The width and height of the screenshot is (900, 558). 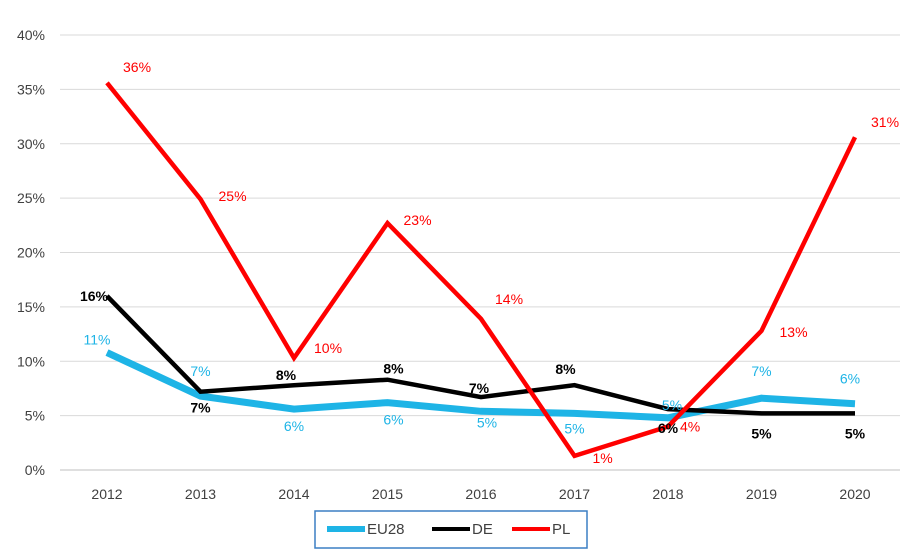 What do you see at coordinates (386, 529) in the screenshot?
I see `legend-label-eu28: EU28` at bounding box center [386, 529].